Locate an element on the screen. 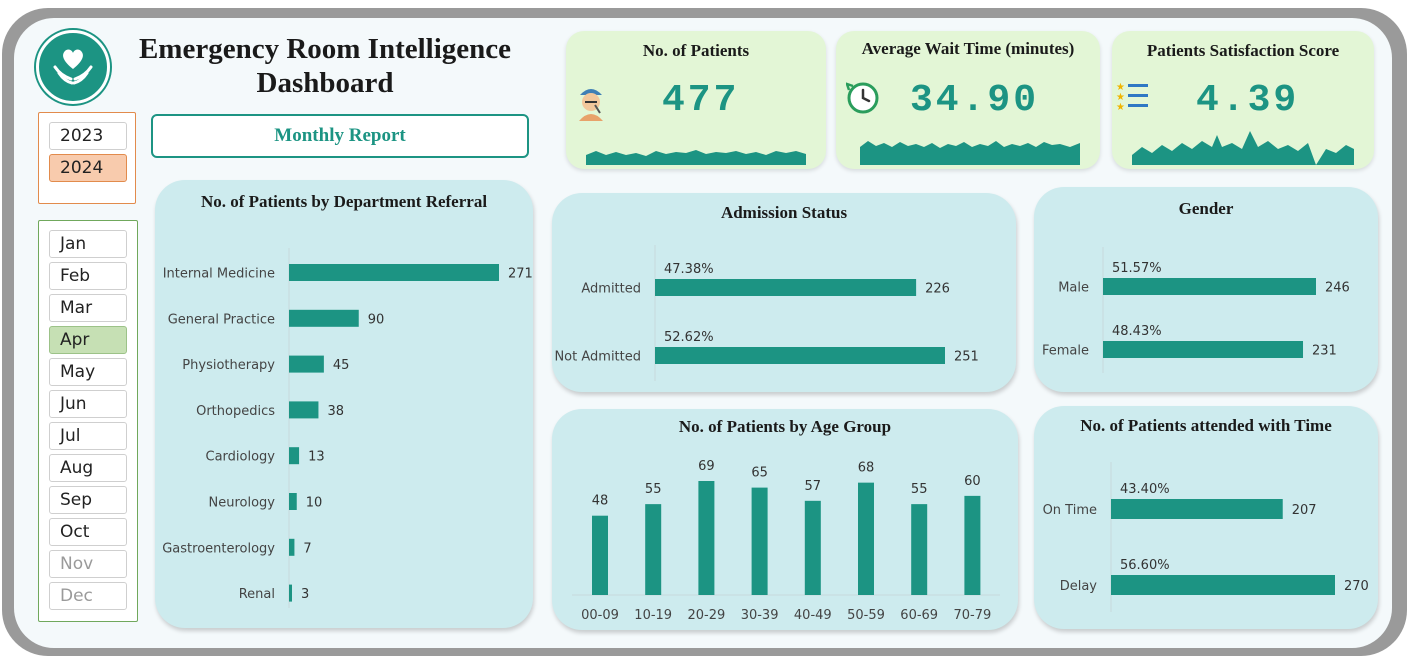  kpi-satisfaction-title: Patients Satisfaction Score is located at coordinates (1243, 50).